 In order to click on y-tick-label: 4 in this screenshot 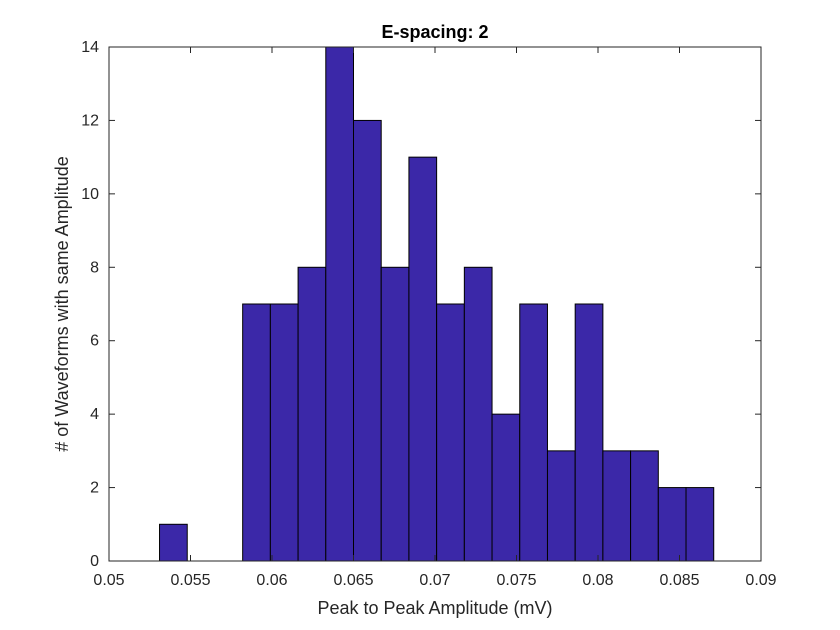, I will do `click(94, 414)`.